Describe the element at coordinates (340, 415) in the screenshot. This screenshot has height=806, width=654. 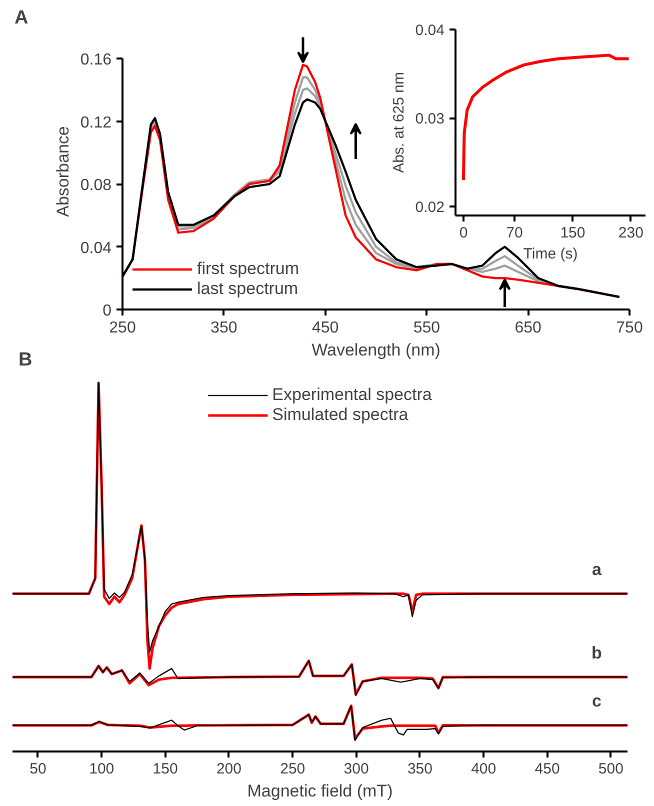
I see `legend-label: Simulated spectra` at that location.